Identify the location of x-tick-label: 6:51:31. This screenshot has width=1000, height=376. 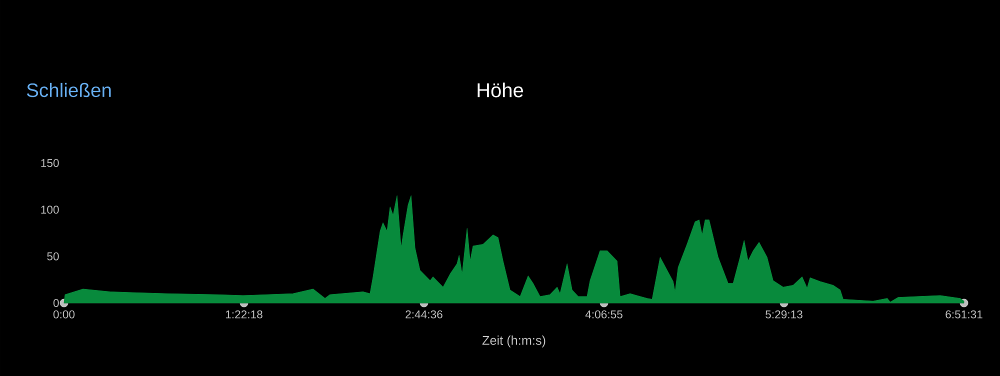
(964, 314).